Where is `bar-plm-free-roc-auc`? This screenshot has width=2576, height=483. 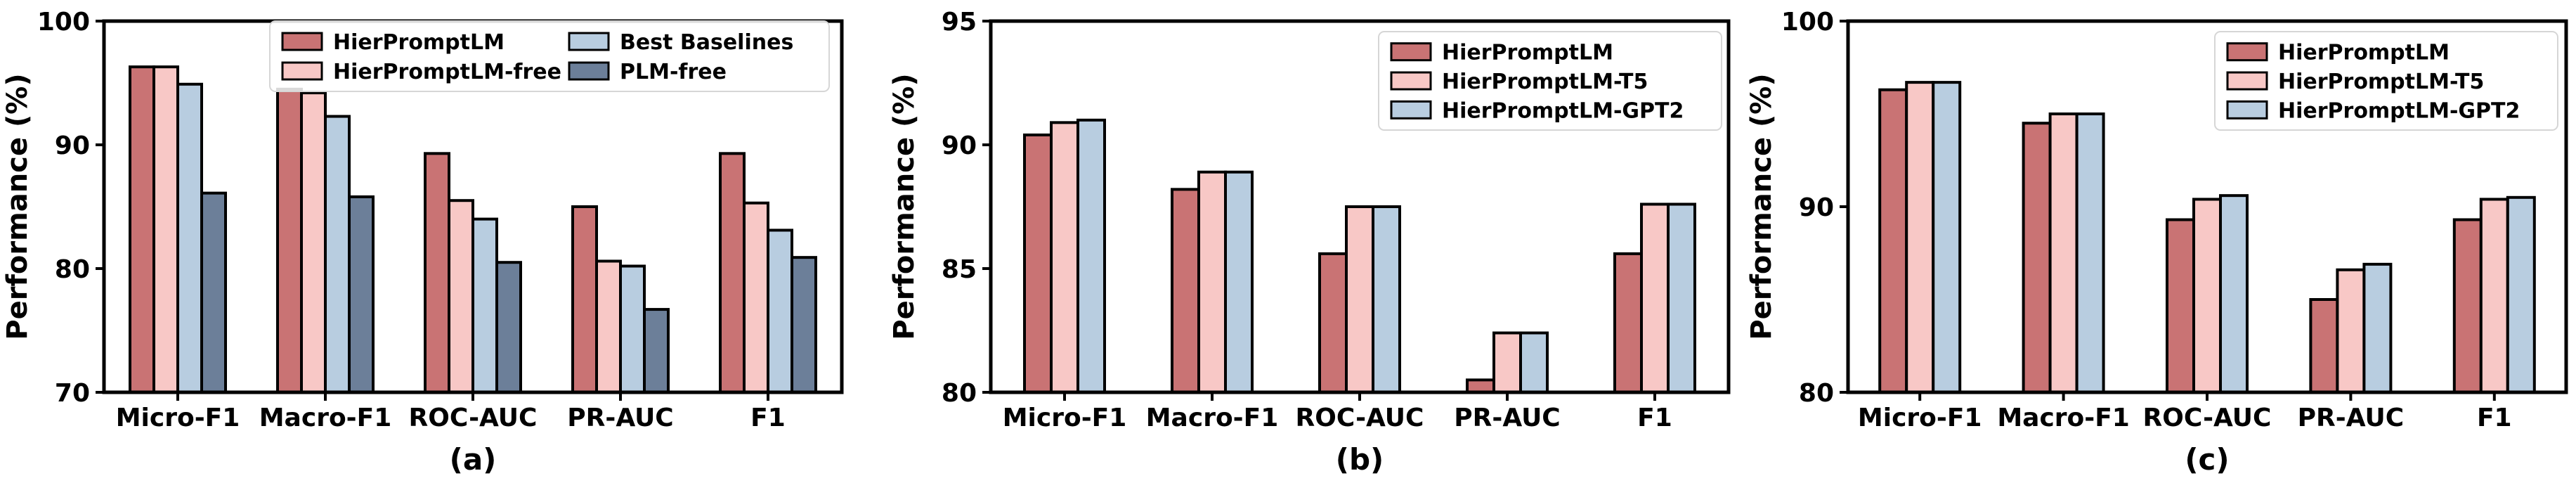 bar-plm-free-roc-auc is located at coordinates (508, 327).